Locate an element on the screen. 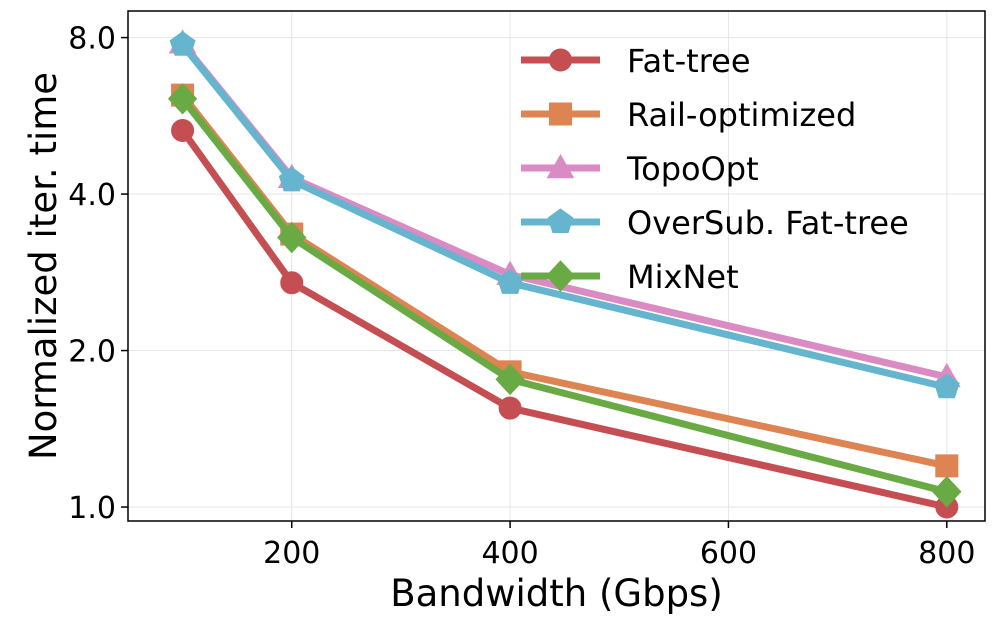  y-tick-label: 8.0 is located at coordinates (92, 39).